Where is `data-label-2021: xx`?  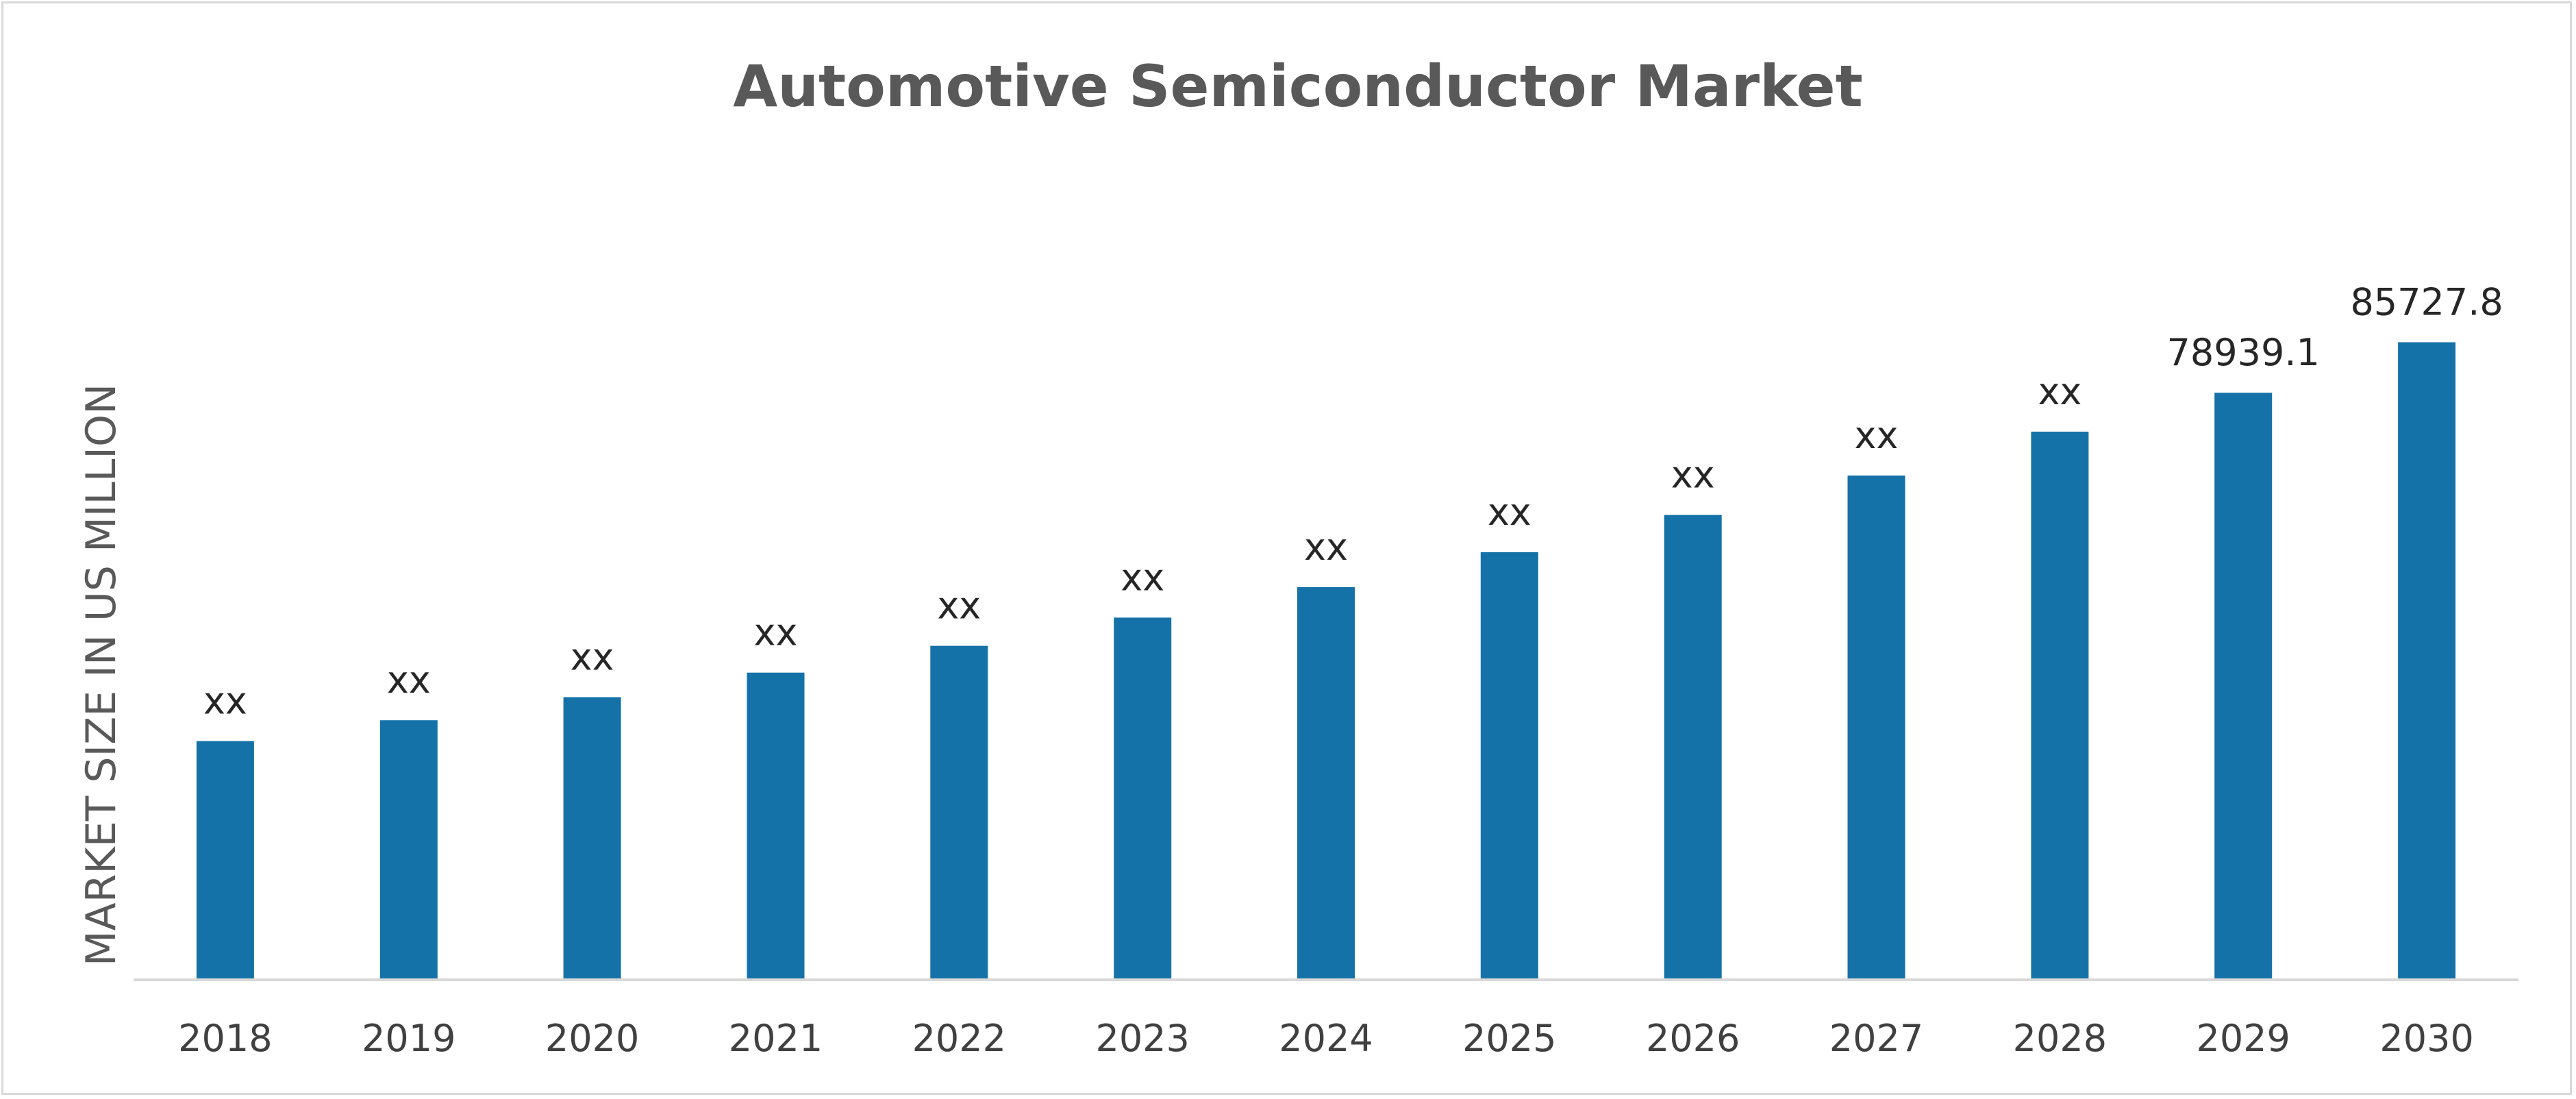
data-label-2021: xx is located at coordinates (776, 632).